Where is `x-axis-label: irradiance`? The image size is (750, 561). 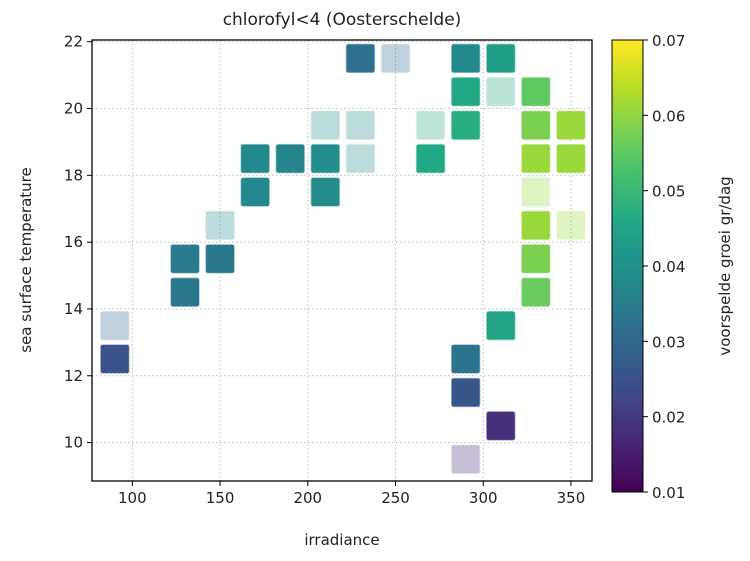
x-axis-label: irradiance is located at coordinates (341, 540).